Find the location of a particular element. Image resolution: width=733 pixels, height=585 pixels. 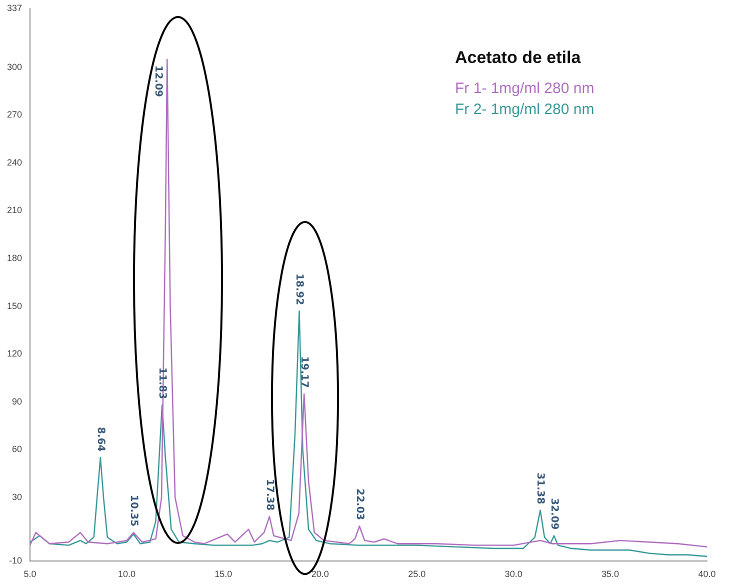

annotation: 10.35 is located at coordinates (133, 510).